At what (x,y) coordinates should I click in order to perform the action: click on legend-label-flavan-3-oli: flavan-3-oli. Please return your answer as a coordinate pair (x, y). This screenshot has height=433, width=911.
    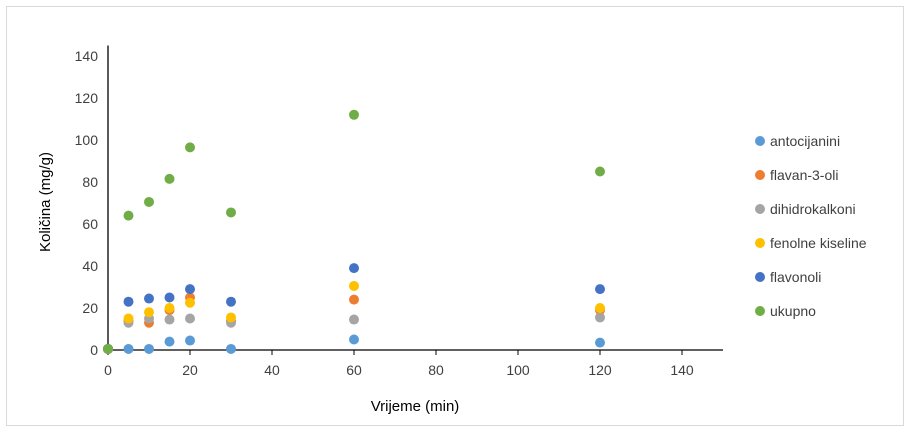
    Looking at the image, I should click on (804, 175).